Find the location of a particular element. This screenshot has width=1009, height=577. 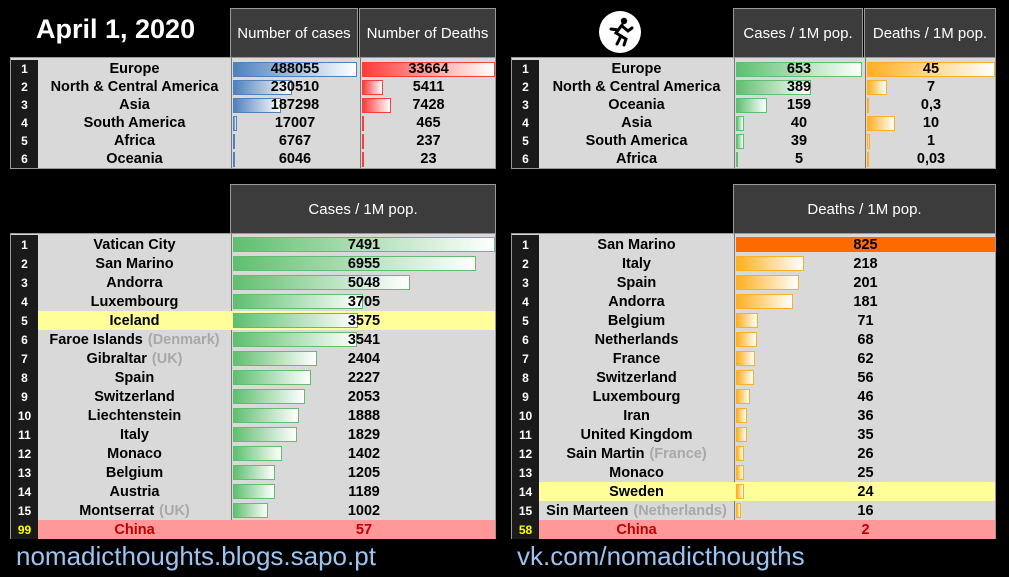

rank-label: 3 is located at coordinates (24, 282).